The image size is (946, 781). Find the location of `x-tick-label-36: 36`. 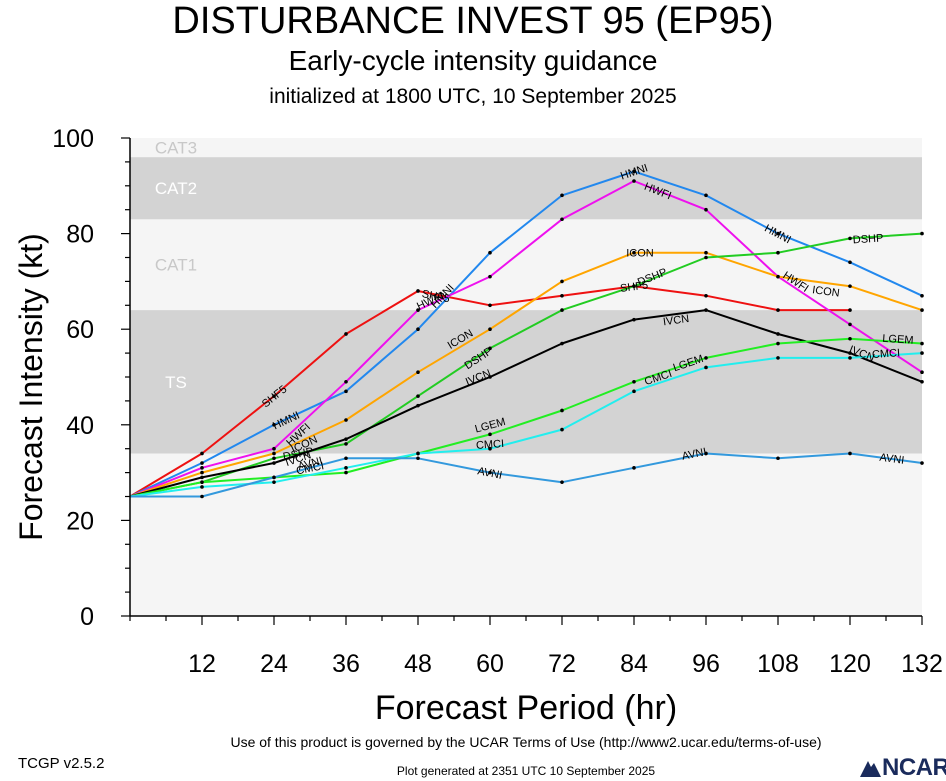

x-tick-label-36: 36 is located at coordinates (346, 664).